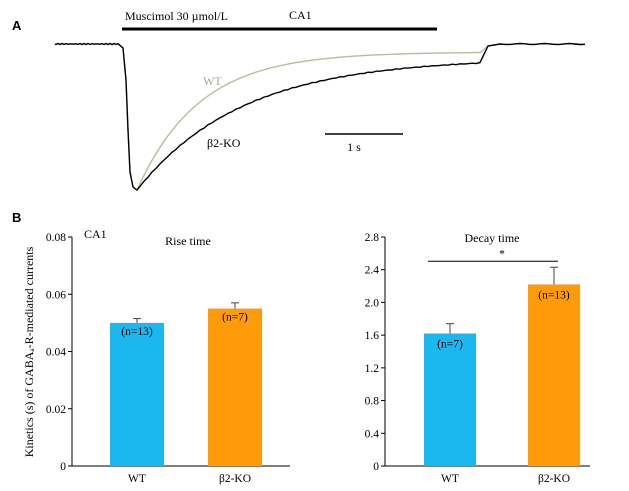  I want to click on wt-trace-label: WT, so click(212, 81).